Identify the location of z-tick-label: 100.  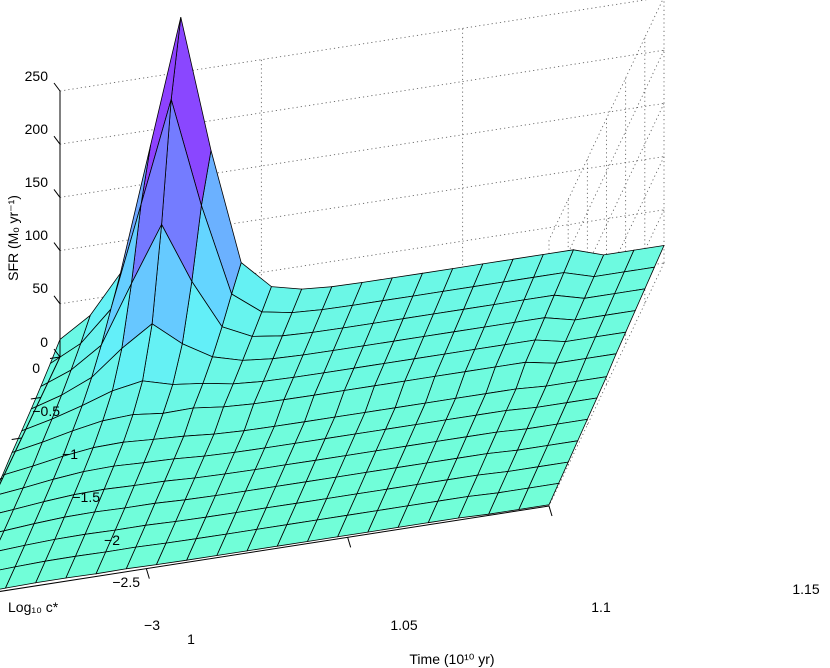
(37, 235).